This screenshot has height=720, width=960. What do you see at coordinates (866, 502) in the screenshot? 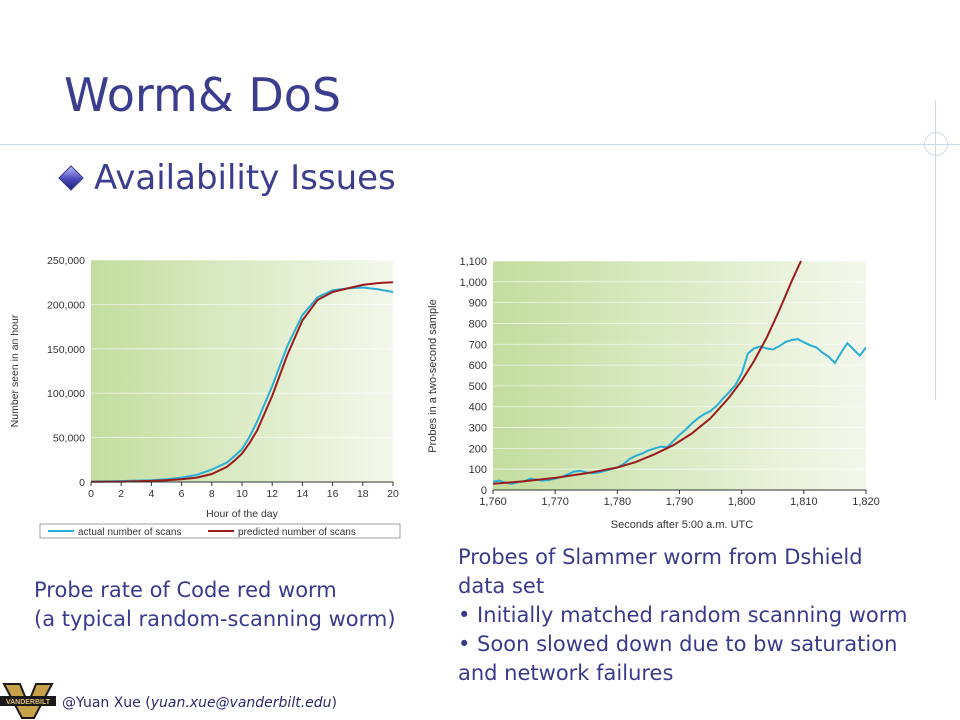
I see `x-tick-label: 1,820` at bounding box center [866, 502].